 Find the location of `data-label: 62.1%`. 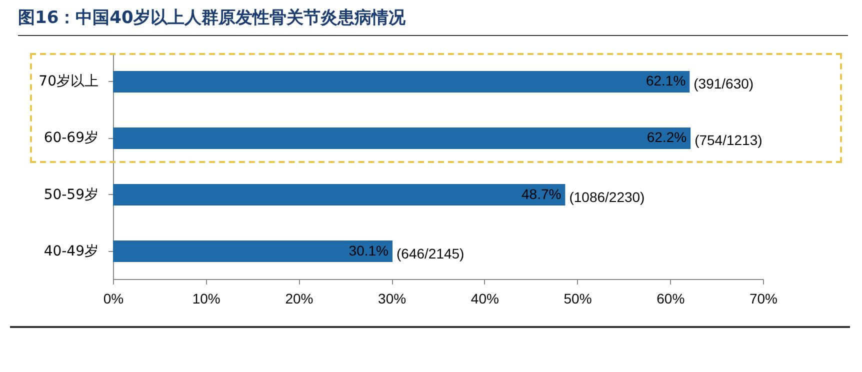

data-label: 62.1% is located at coordinates (666, 80).